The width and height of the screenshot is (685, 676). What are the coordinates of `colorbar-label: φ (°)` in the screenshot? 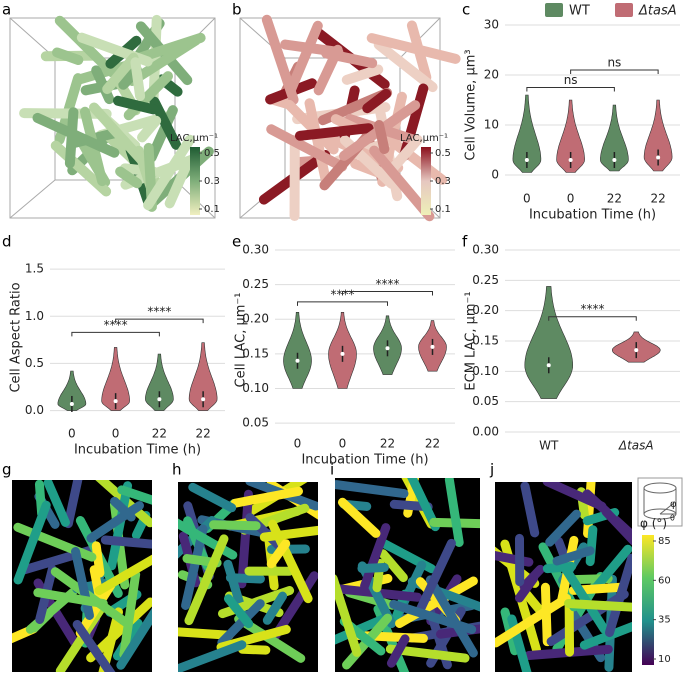 It's located at (653, 524).